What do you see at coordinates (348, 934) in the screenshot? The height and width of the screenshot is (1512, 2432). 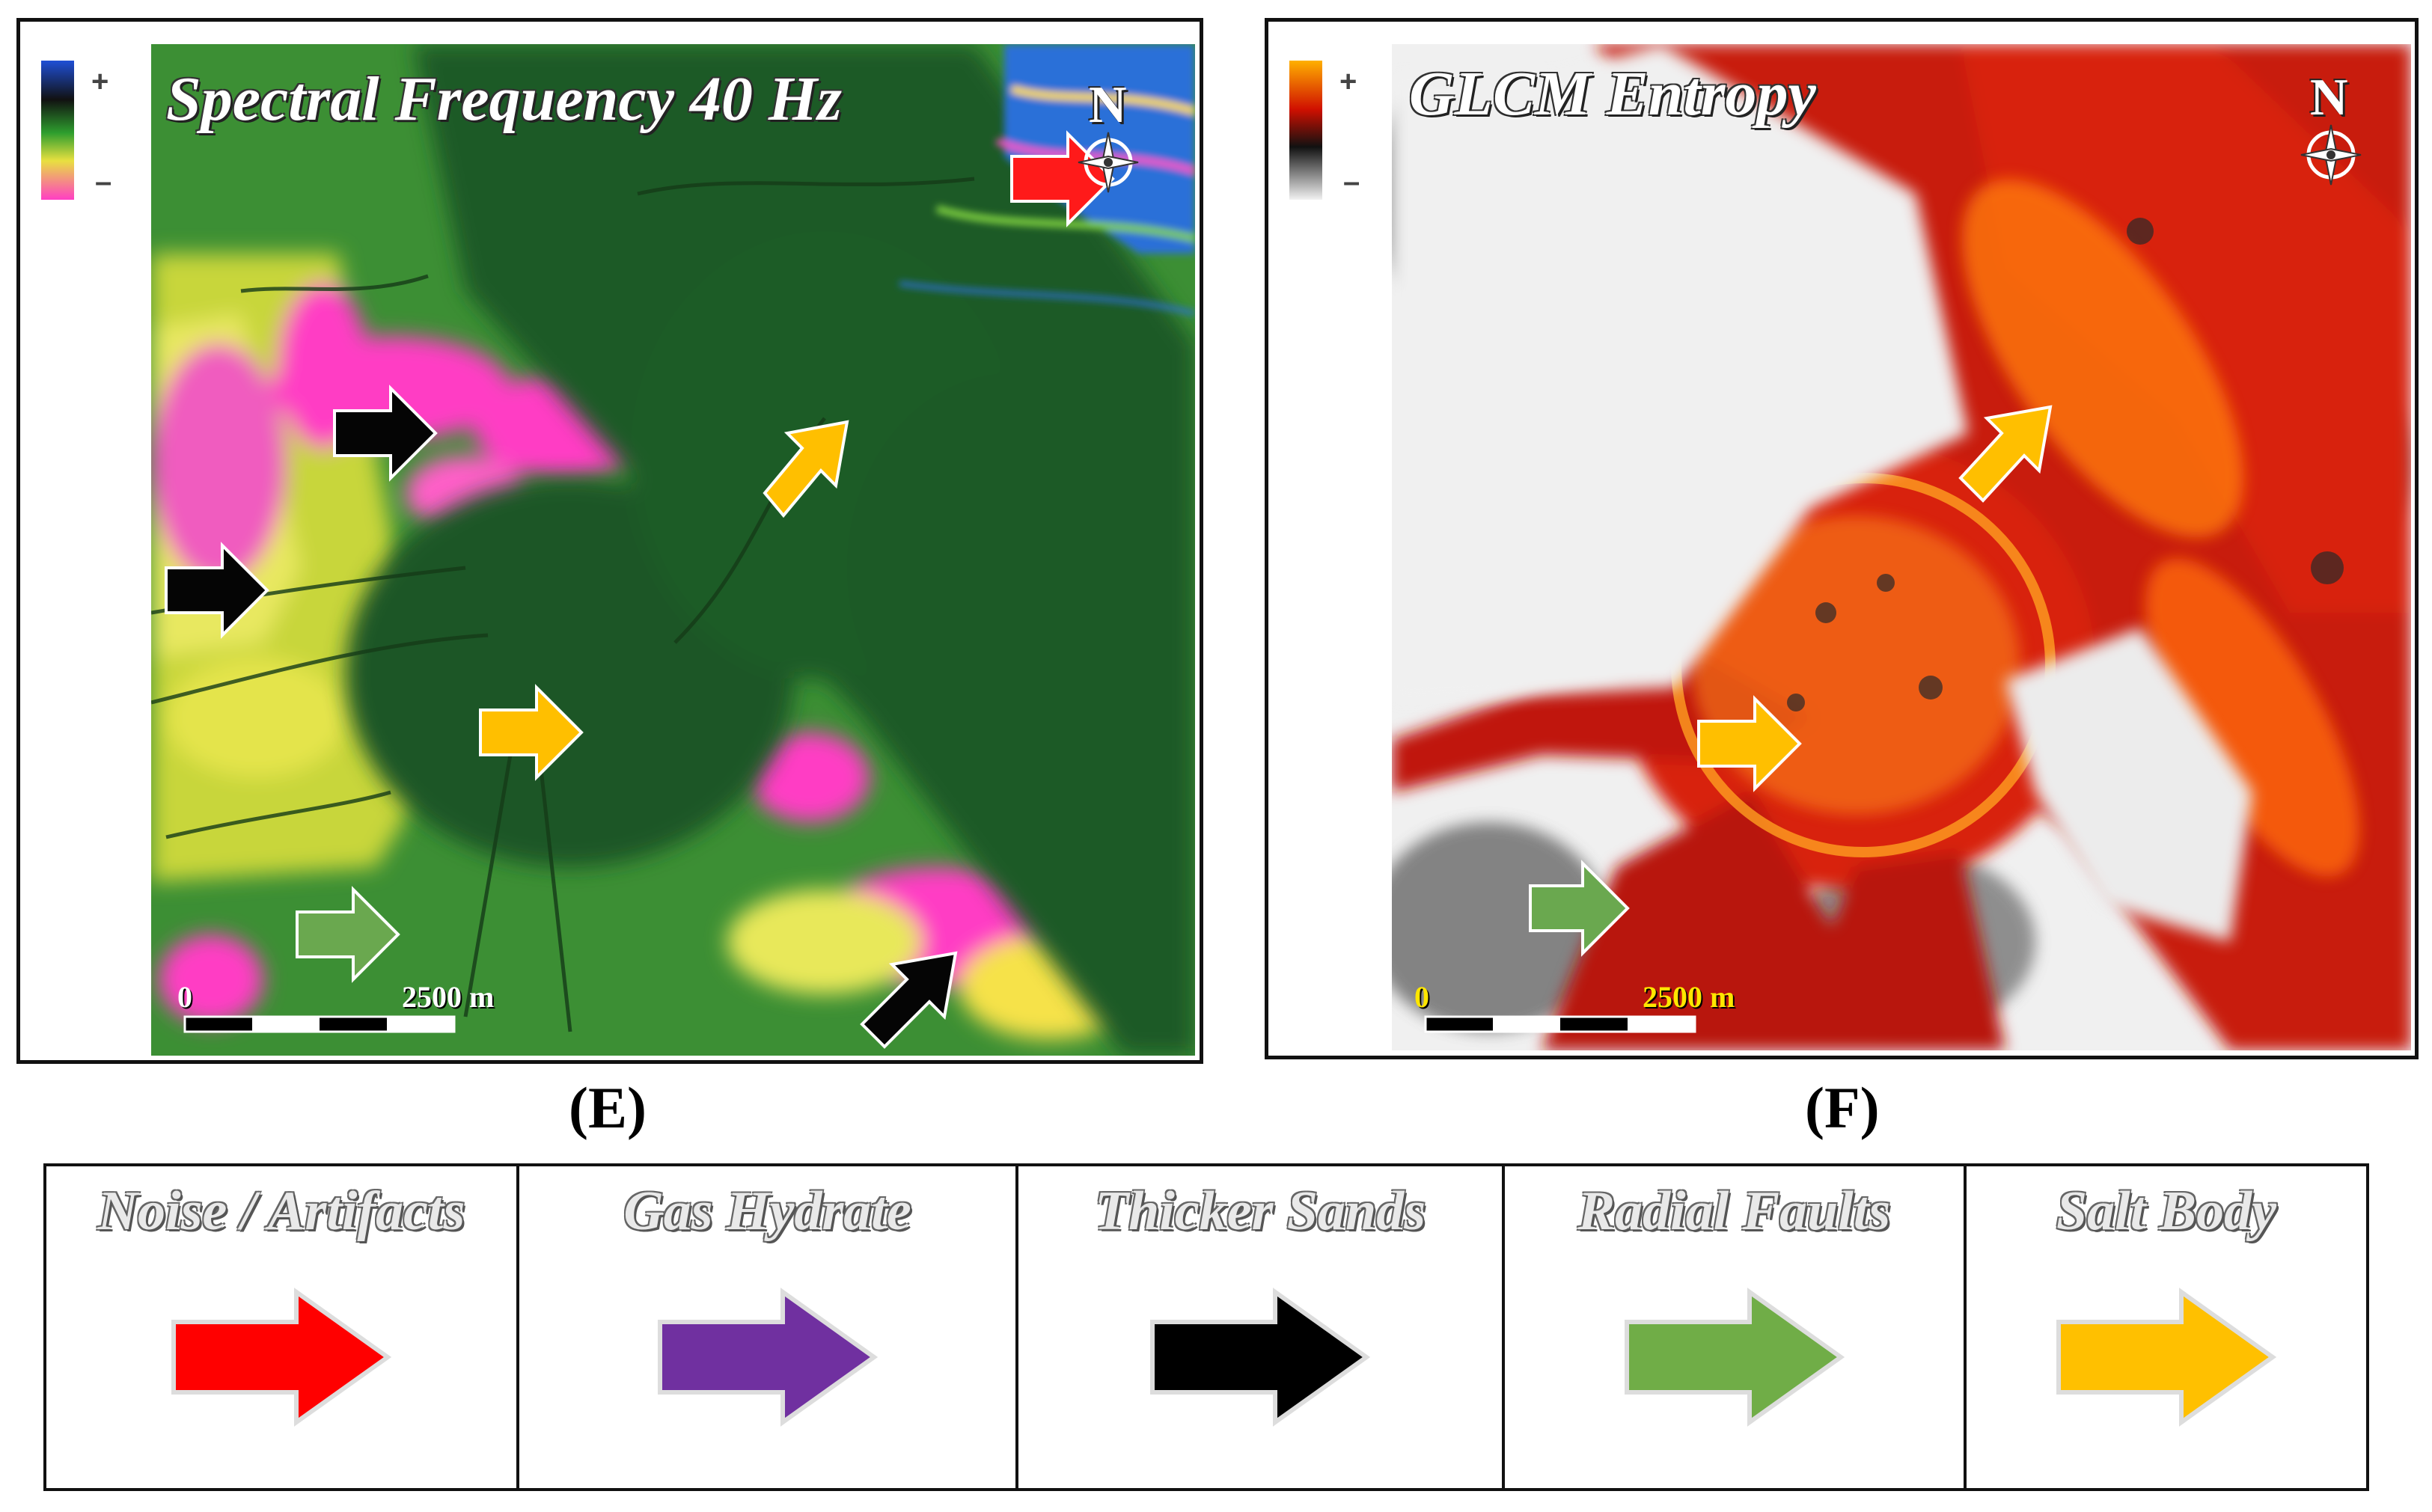 I see `arrow-faults` at bounding box center [348, 934].